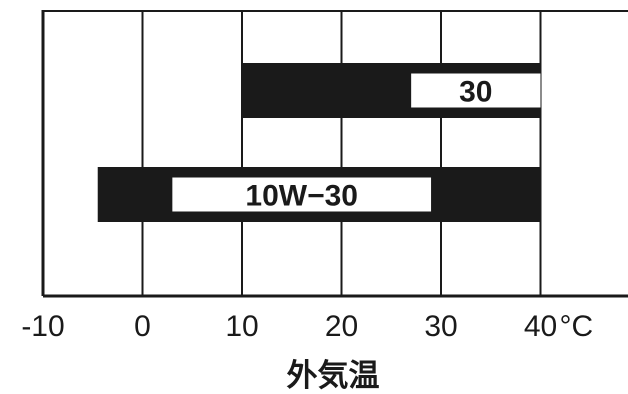  What do you see at coordinates (241, 326) in the screenshot?
I see `x-tick-label: 10` at bounding box center [241, 326].